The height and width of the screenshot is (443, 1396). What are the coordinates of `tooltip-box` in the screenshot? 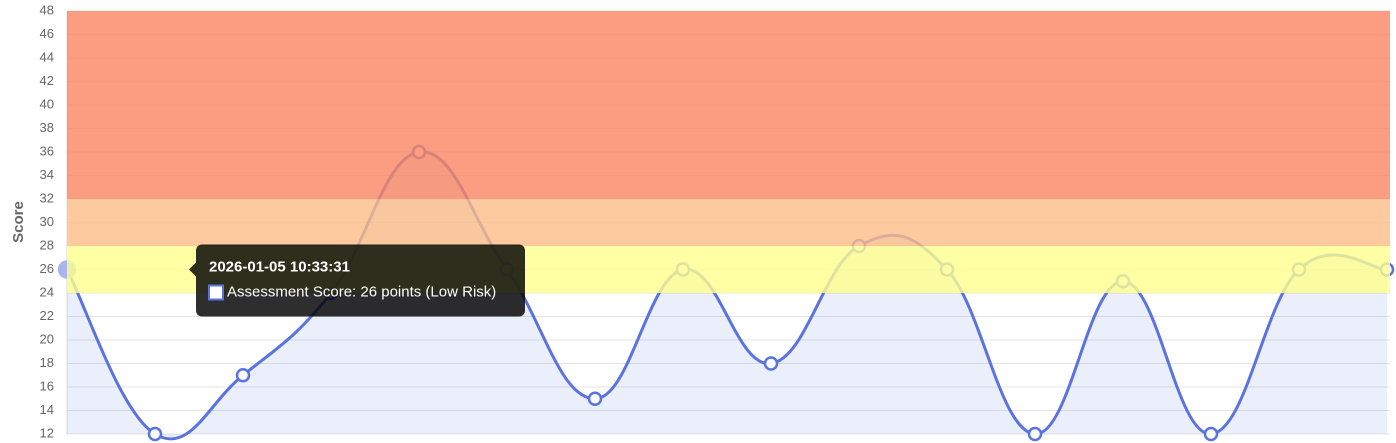 It's located at (360, 280).